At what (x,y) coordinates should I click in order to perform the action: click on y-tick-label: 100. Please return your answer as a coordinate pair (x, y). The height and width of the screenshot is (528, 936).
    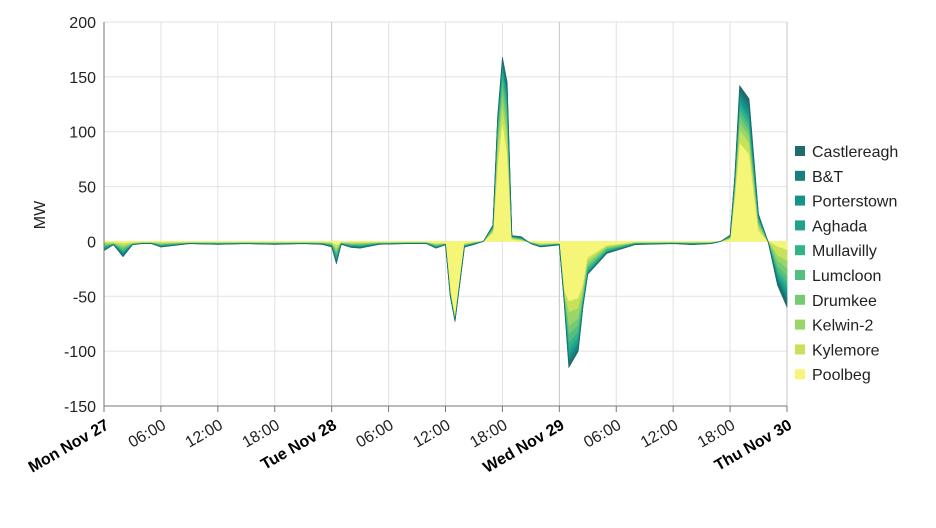
    Looking at the image, I should click on (82, 133).